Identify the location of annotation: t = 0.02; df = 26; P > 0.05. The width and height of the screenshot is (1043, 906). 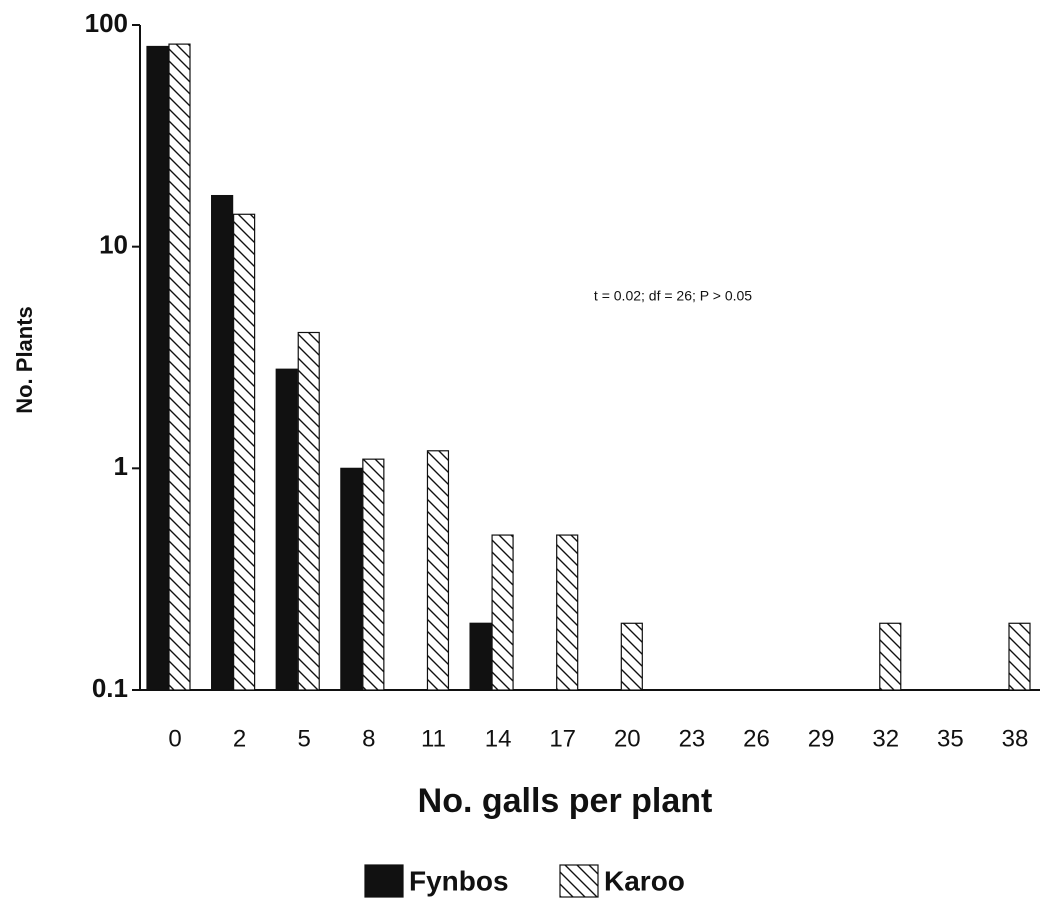
(673, 296).